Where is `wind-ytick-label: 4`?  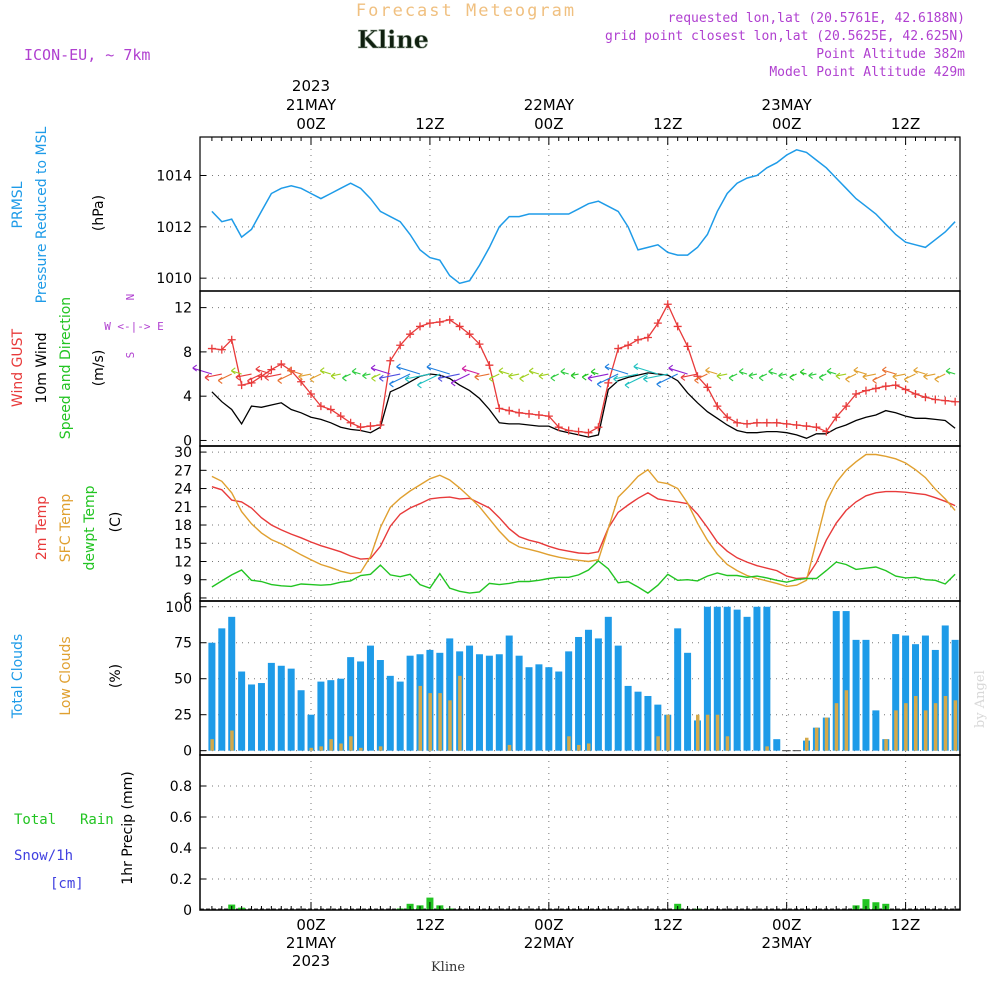 wind-ytick-label: 4 is located at coordinates (187, 397).